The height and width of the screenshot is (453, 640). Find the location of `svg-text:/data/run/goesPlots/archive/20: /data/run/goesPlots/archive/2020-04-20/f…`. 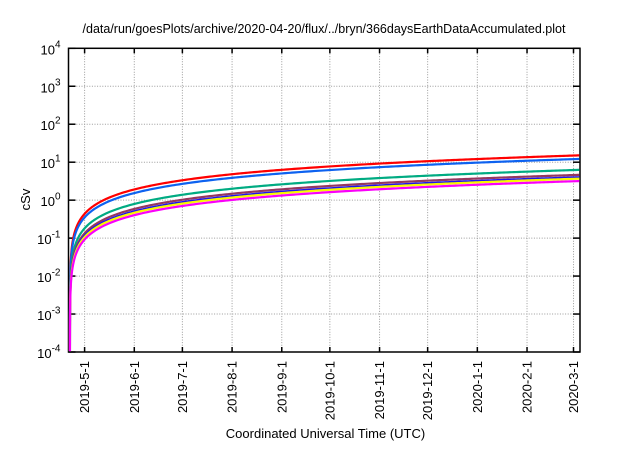

svg-text:/data/run/goesPlots/archive/20: /data/run/goesPlots/archive/2020-04-20/f… is located at coordinates (324, 29).